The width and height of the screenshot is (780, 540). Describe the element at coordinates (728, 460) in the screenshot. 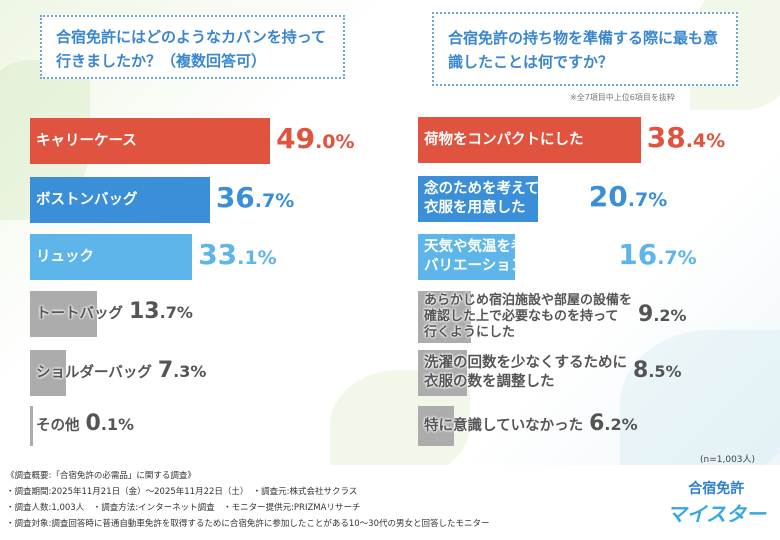

I see `sample-size: (n=1,003人)` at that location.